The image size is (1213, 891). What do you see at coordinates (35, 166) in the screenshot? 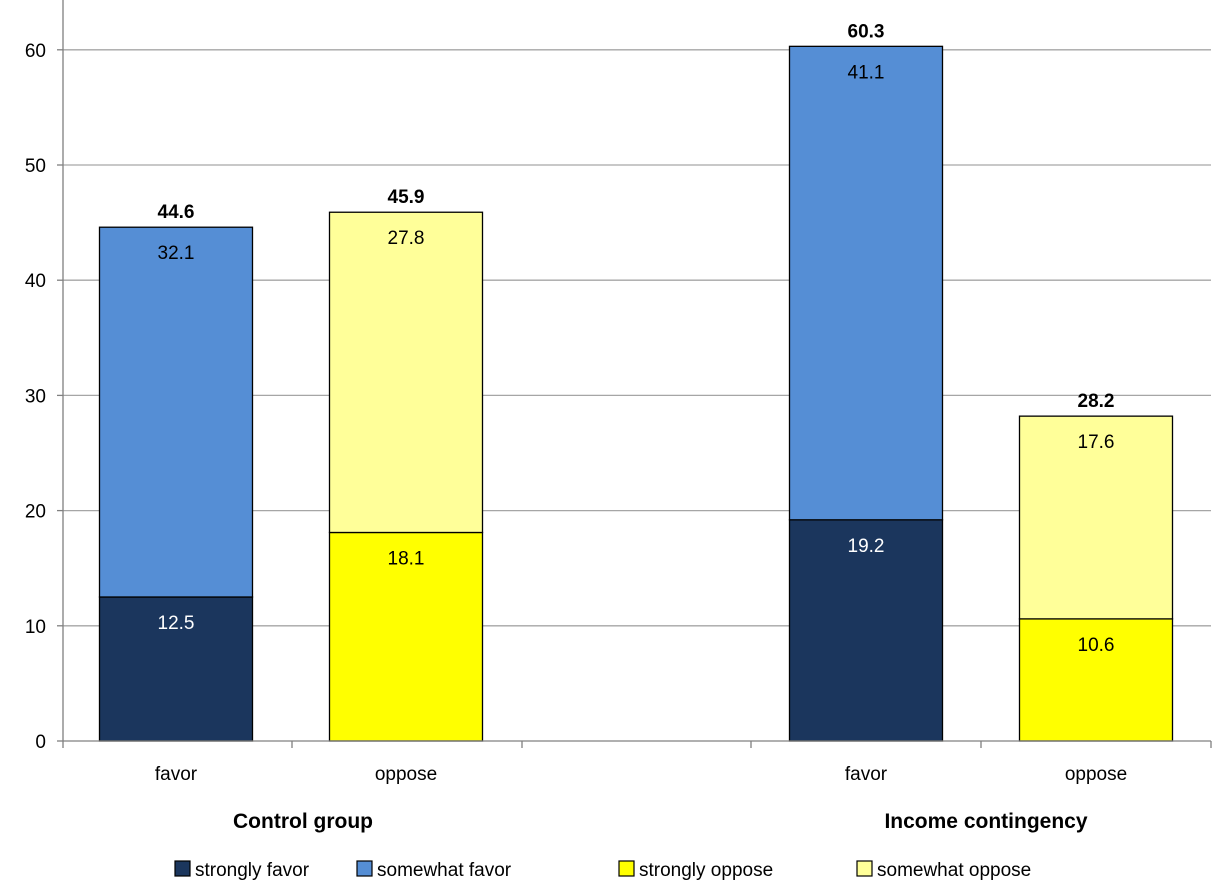
I see `y-tick-label: 50` at bounding box center [35, 166].